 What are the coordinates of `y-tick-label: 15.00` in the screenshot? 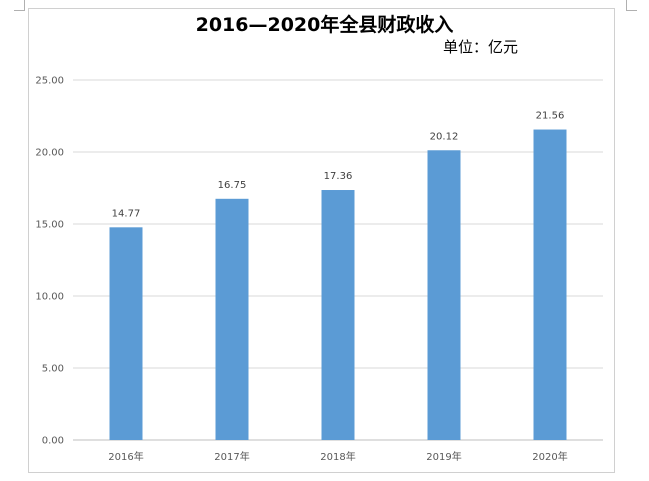 It's located at (49, 225).